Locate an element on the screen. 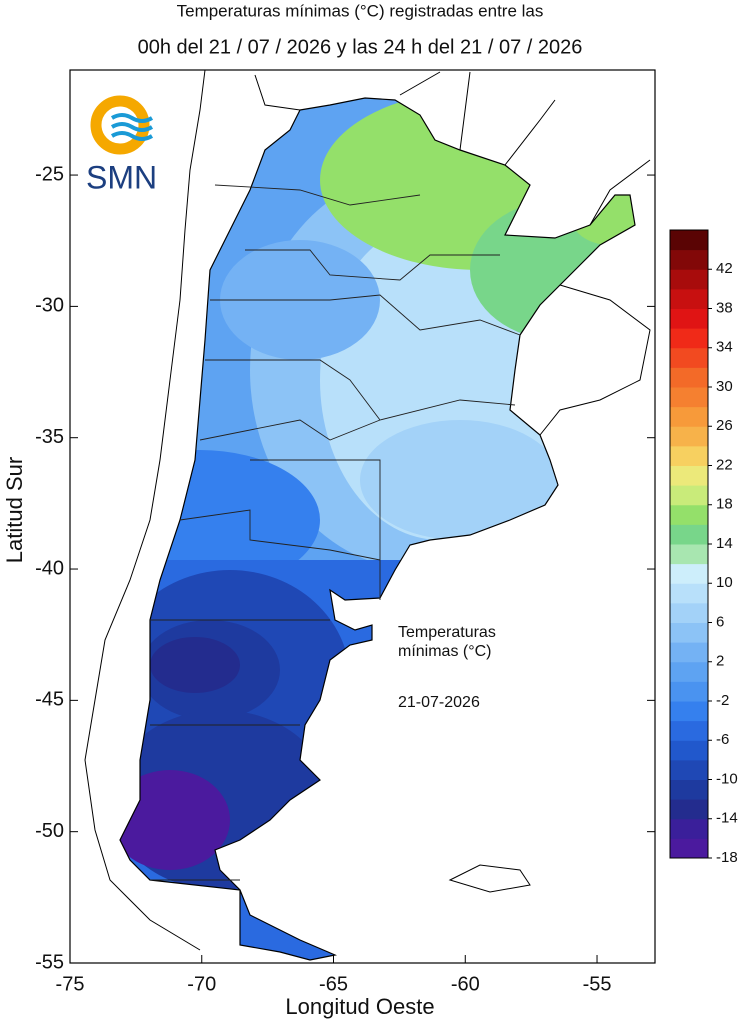 This screenshot has width=754, height=1024. colorbar-tick-label: 26 is located at coordinates (724, 425).